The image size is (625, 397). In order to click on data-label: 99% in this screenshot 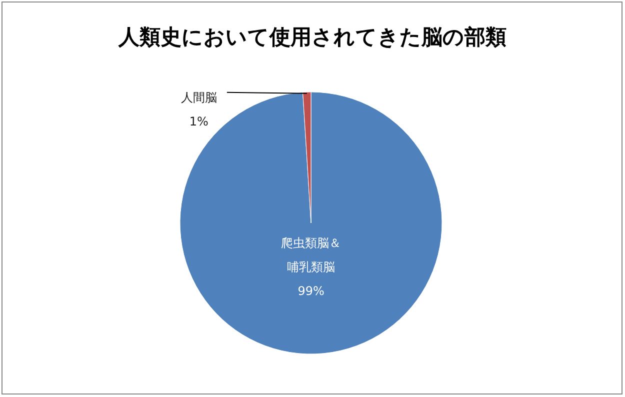, I will do `click(311, 291)`.